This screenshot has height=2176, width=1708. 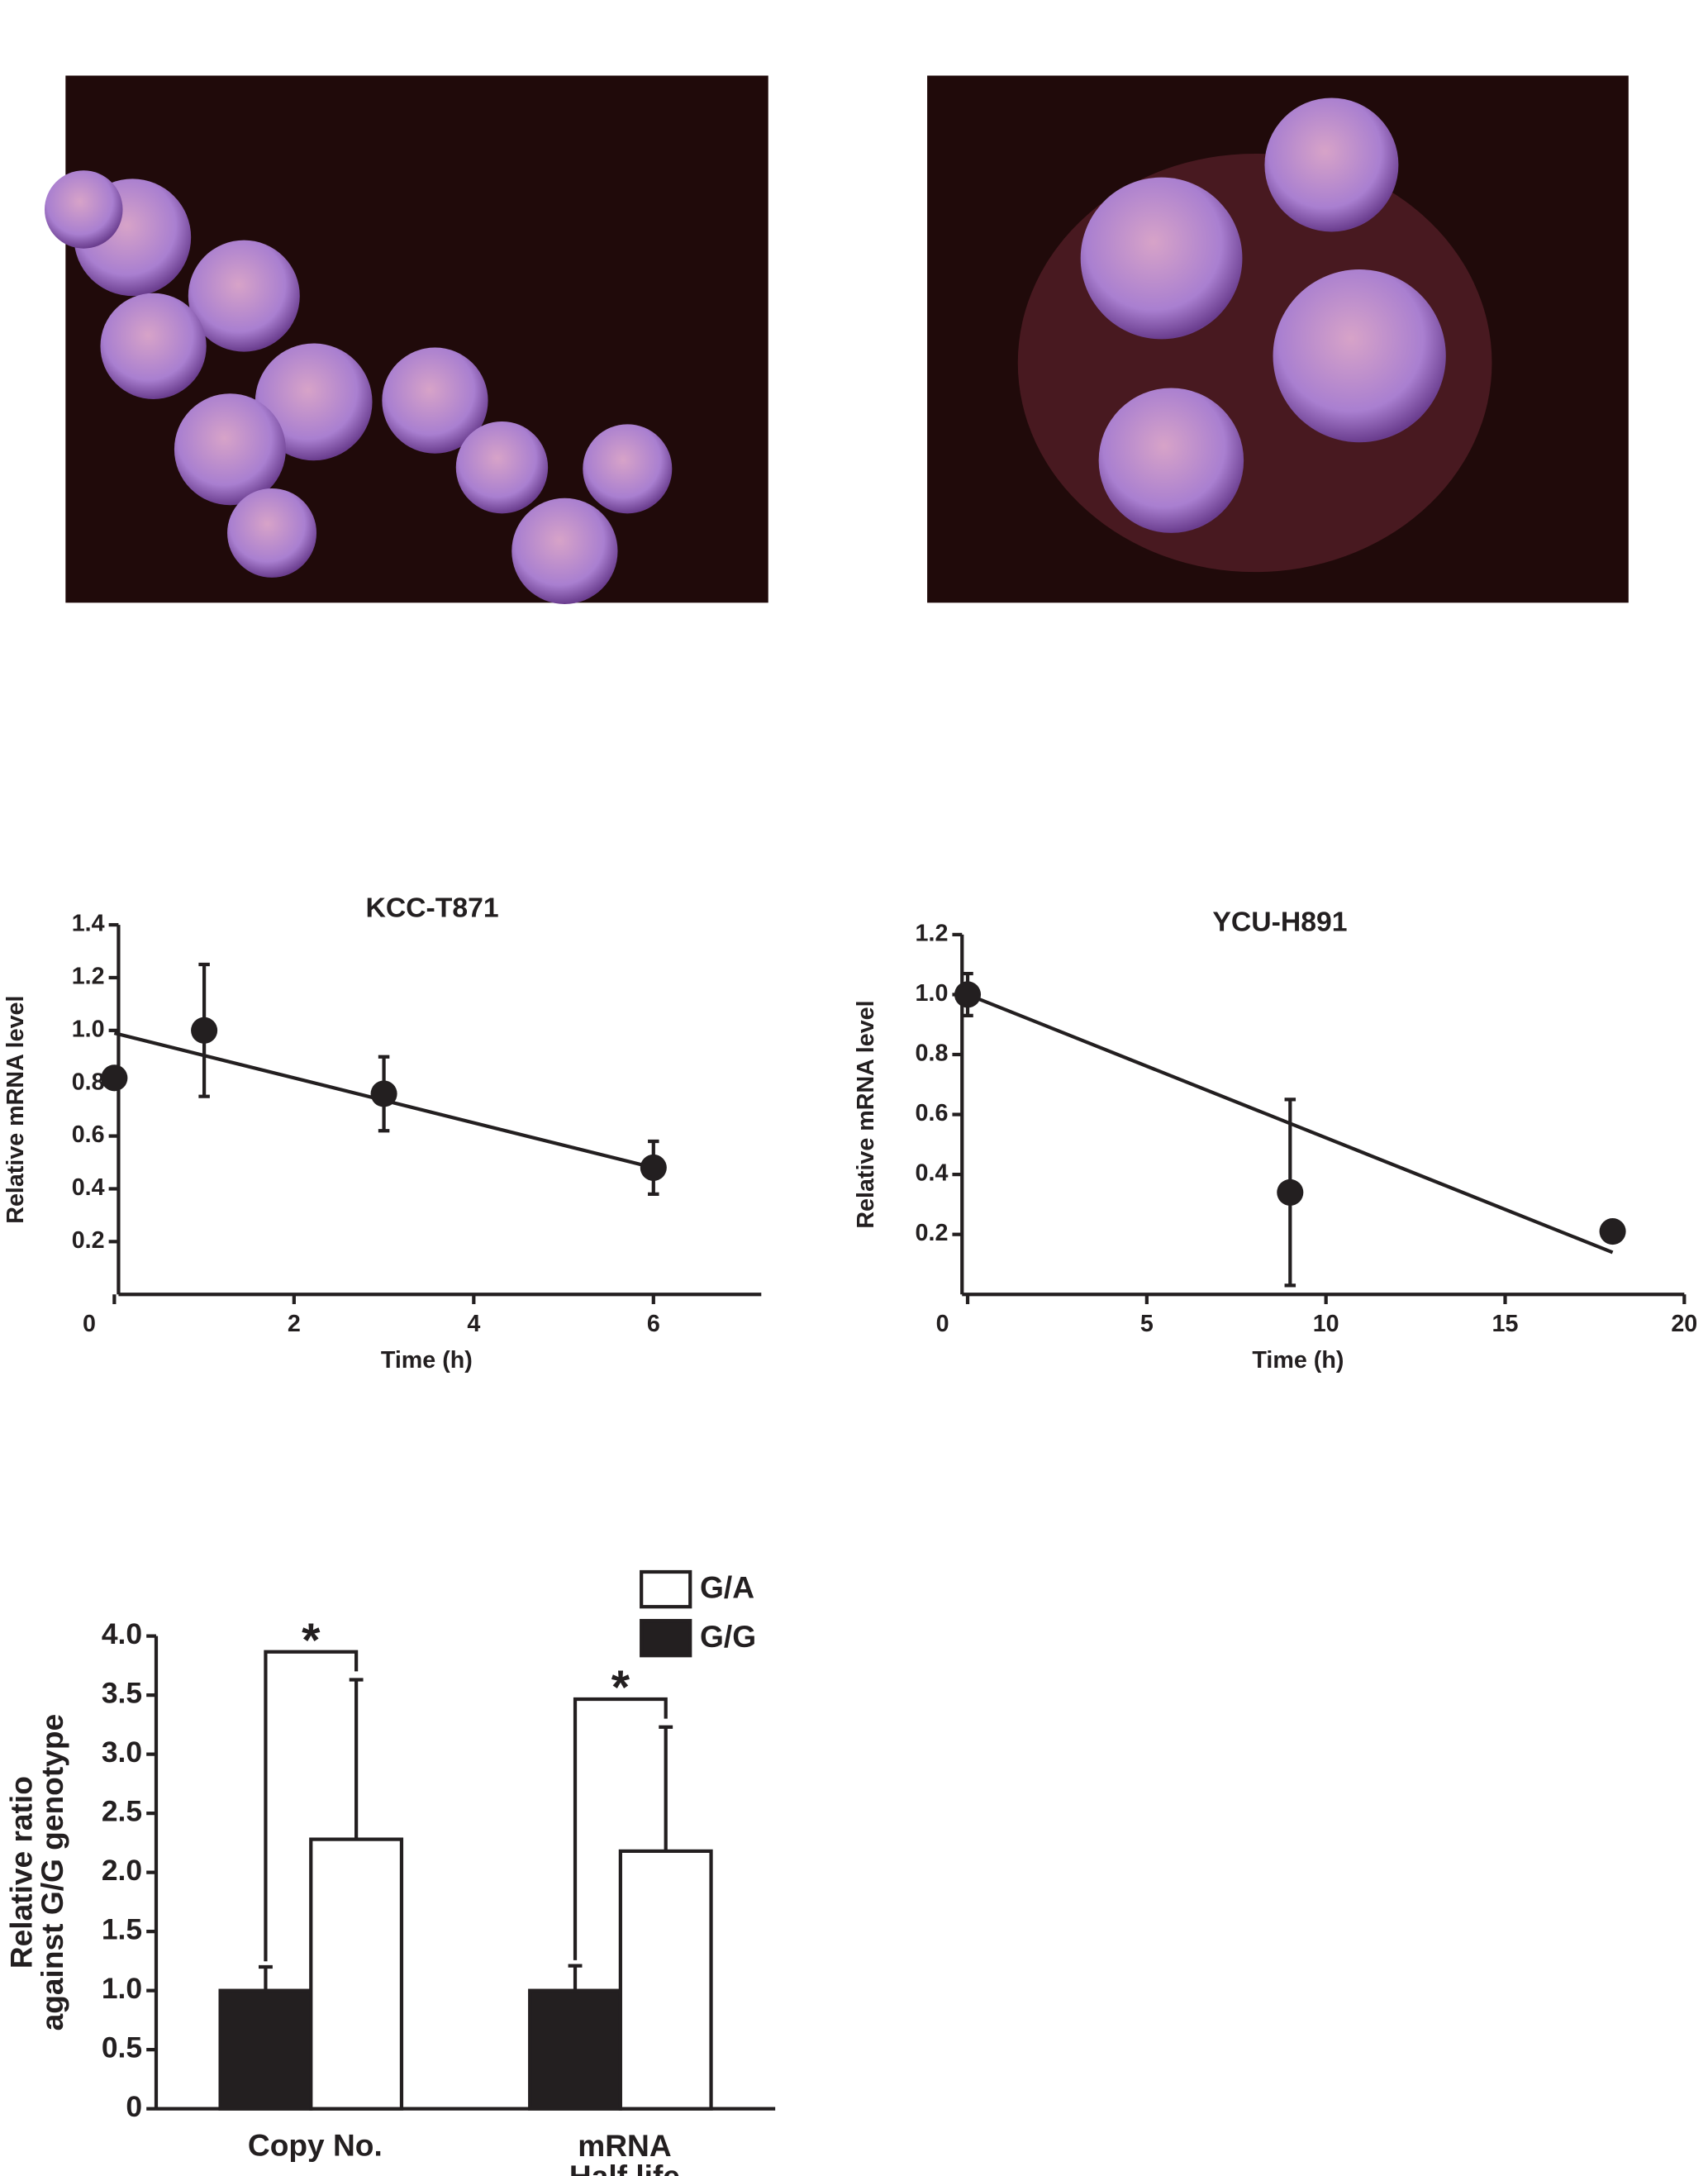 I want to click on micrograph-right, so click(x=1278, y=339).